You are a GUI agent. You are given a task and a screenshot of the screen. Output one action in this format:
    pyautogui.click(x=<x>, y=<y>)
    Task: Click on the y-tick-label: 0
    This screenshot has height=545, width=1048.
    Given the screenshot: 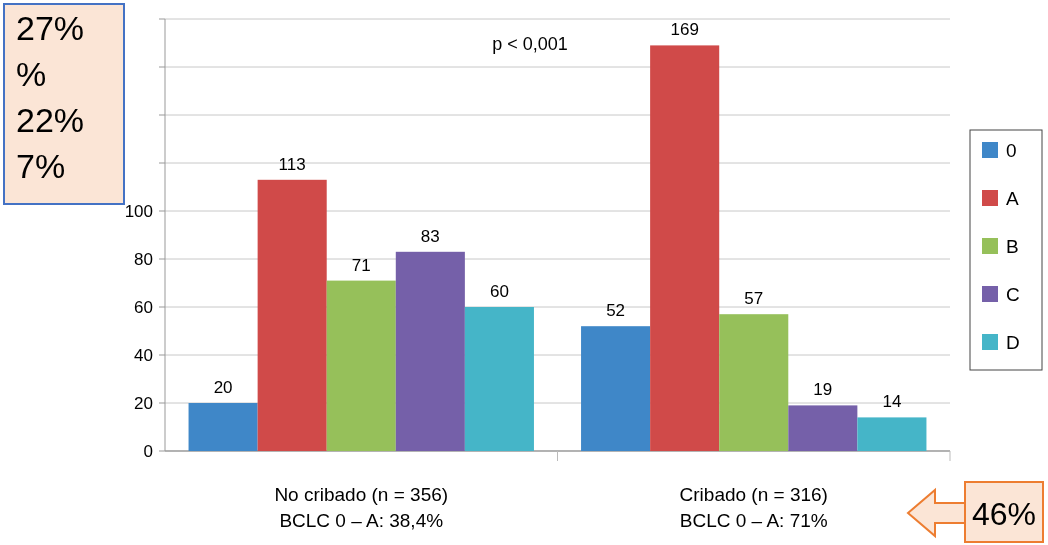 What is the action you would take?
    pyautogui.click(x=148, y=451)
    